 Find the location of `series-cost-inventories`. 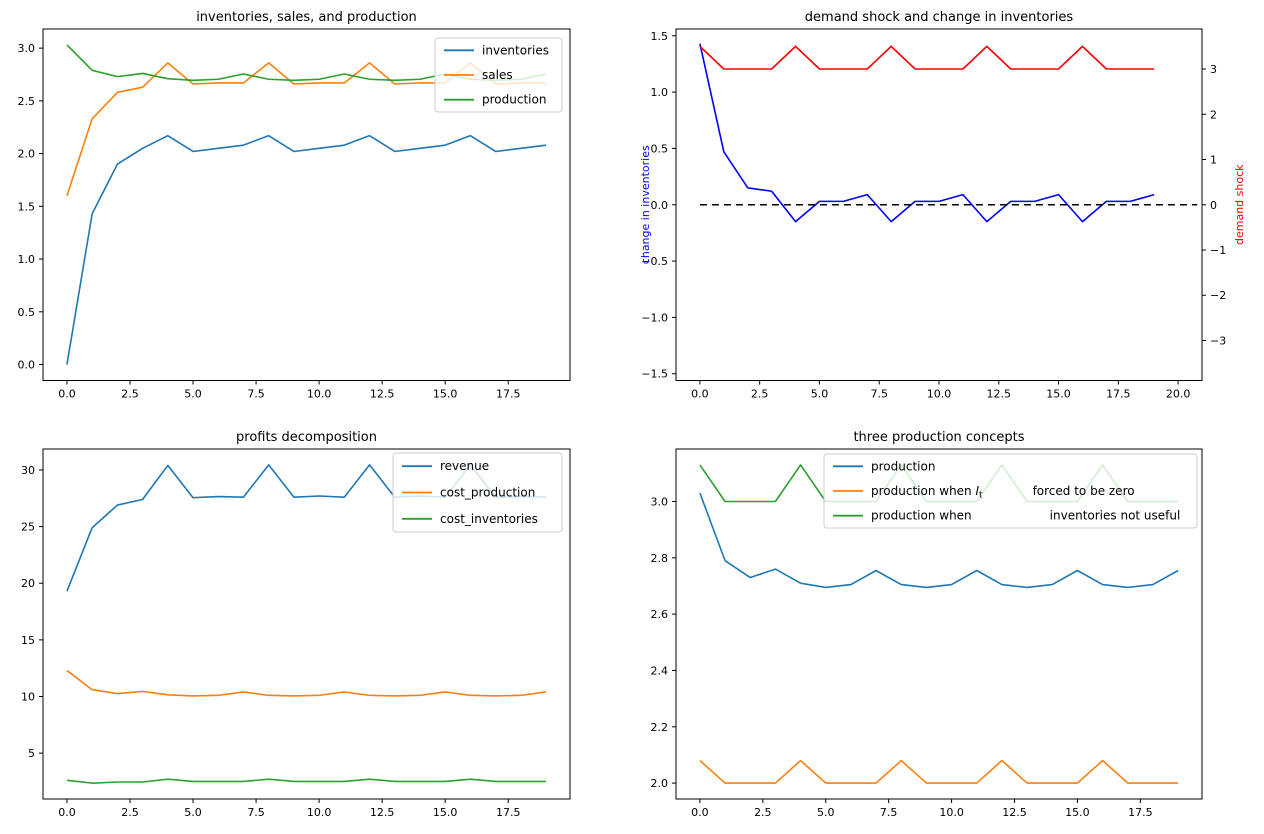

series-cost-inventories is located at coordinates (306, 781).